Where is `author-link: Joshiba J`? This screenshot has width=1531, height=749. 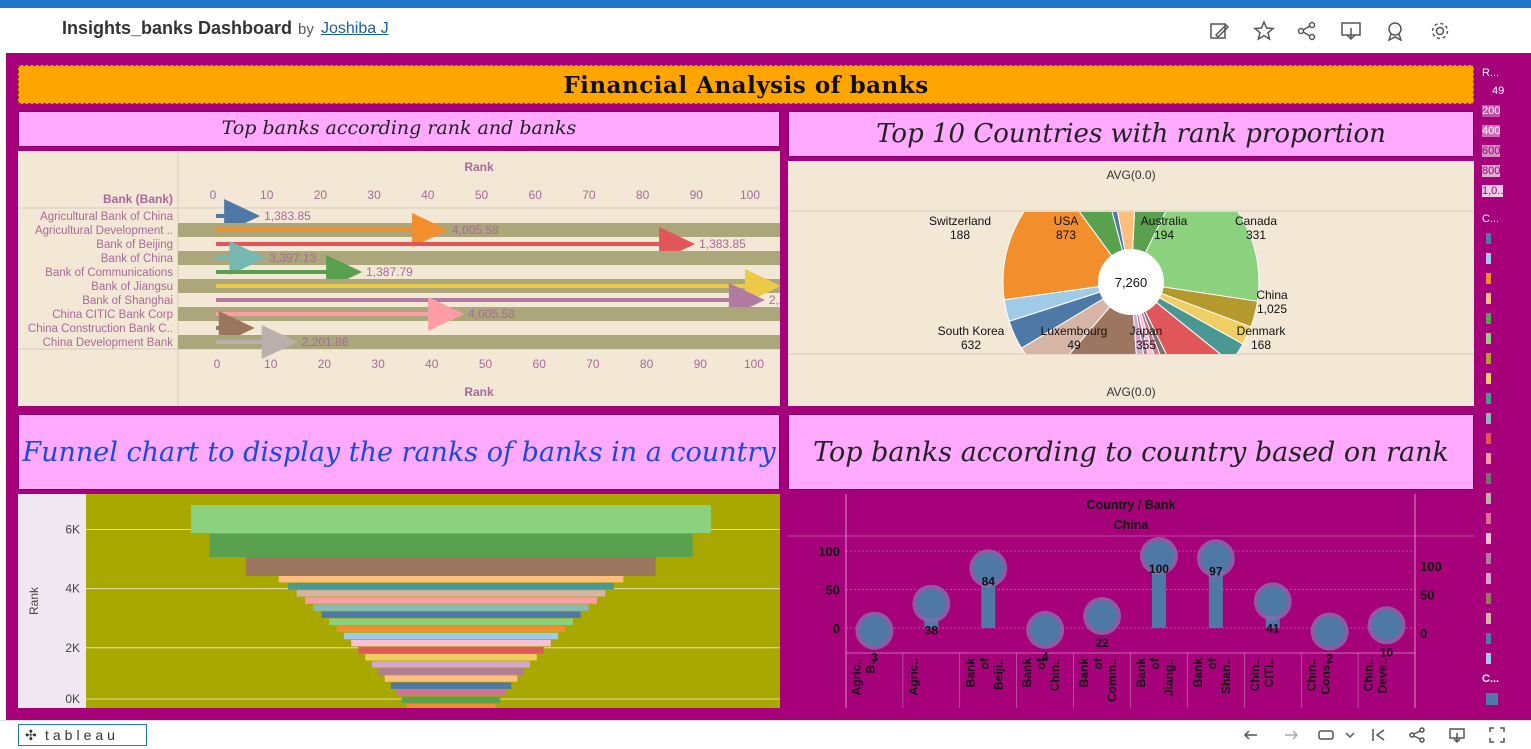 author-link: Joshiba J is located at coordinates (355, 28).